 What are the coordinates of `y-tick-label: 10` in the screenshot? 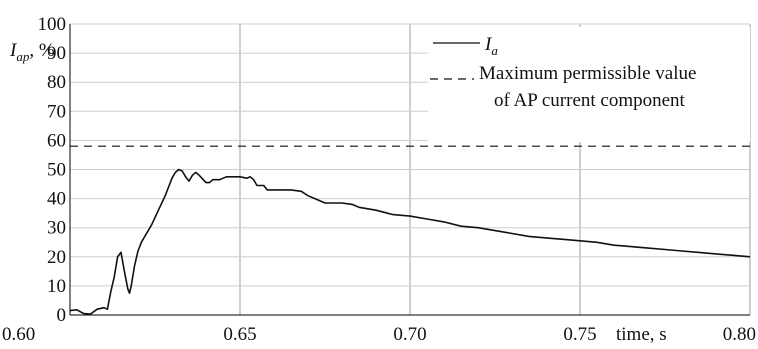 It's located at (56, 286).